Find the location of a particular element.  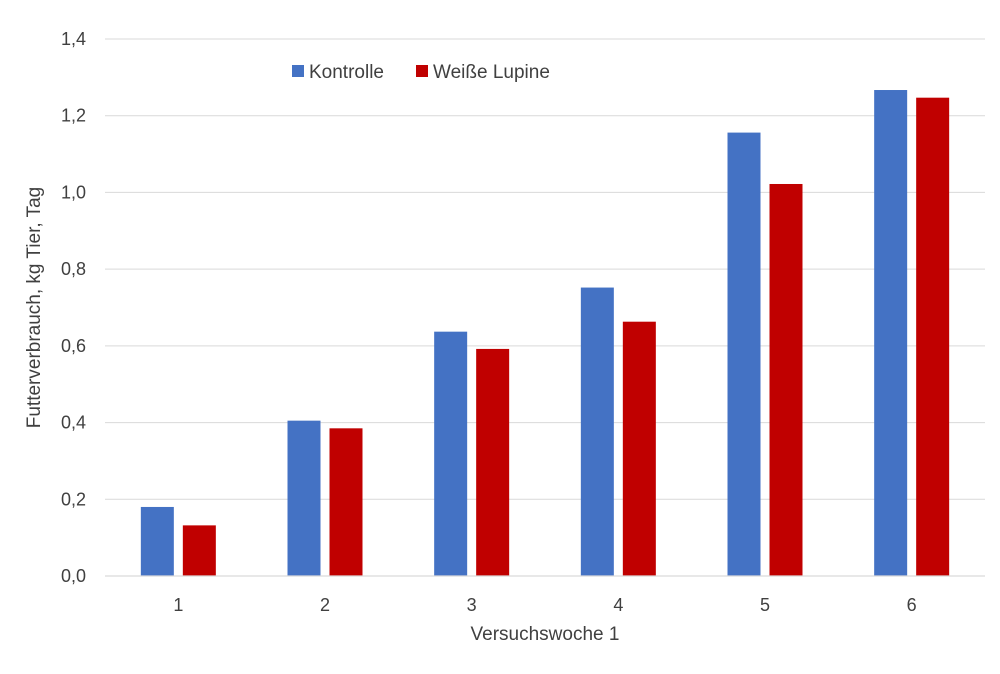

x-axis-ticks: 1 2 3 4 5 6 is located at coordinates (544, 605).